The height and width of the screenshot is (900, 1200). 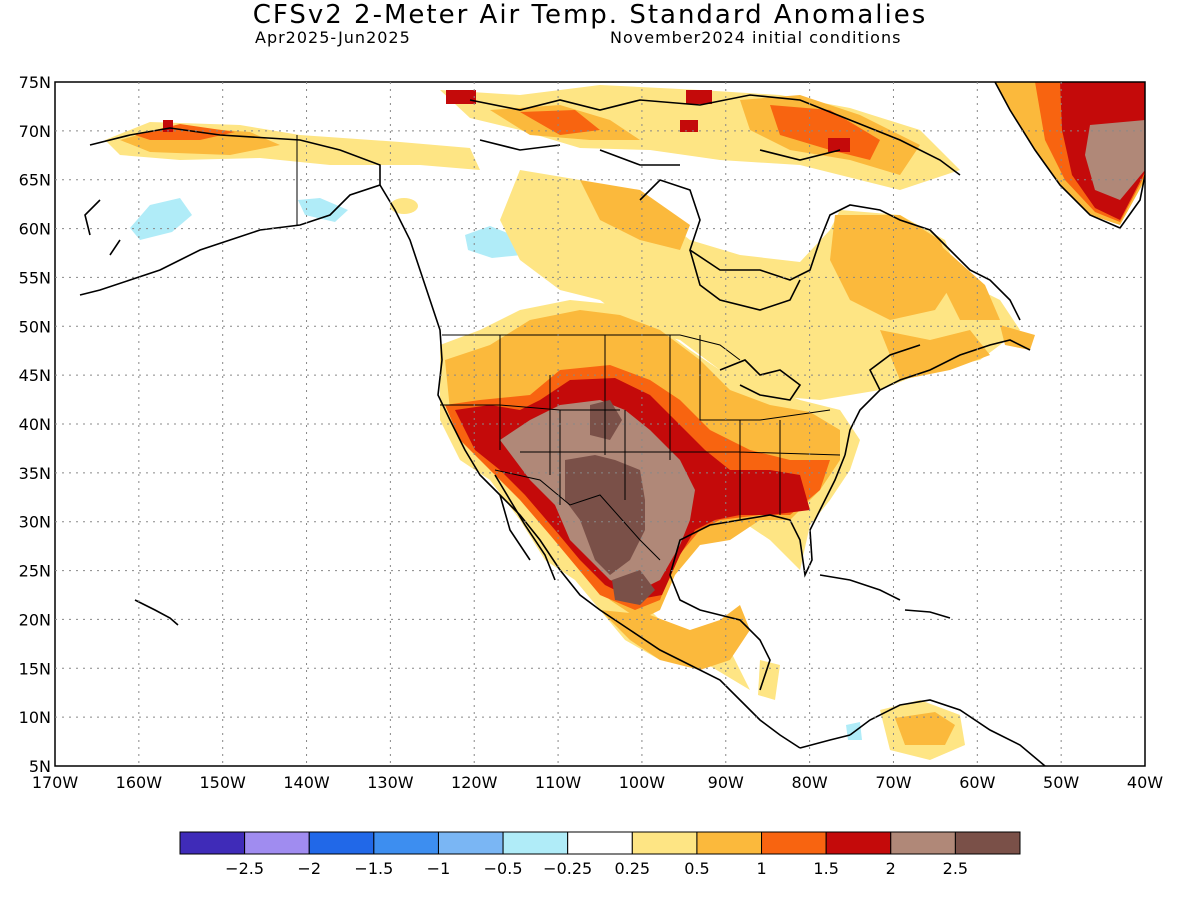 What do you see at coordinates (35, 277) in the screenshot?
I see `lat-label: 55N` at bounding box center [35, 277].